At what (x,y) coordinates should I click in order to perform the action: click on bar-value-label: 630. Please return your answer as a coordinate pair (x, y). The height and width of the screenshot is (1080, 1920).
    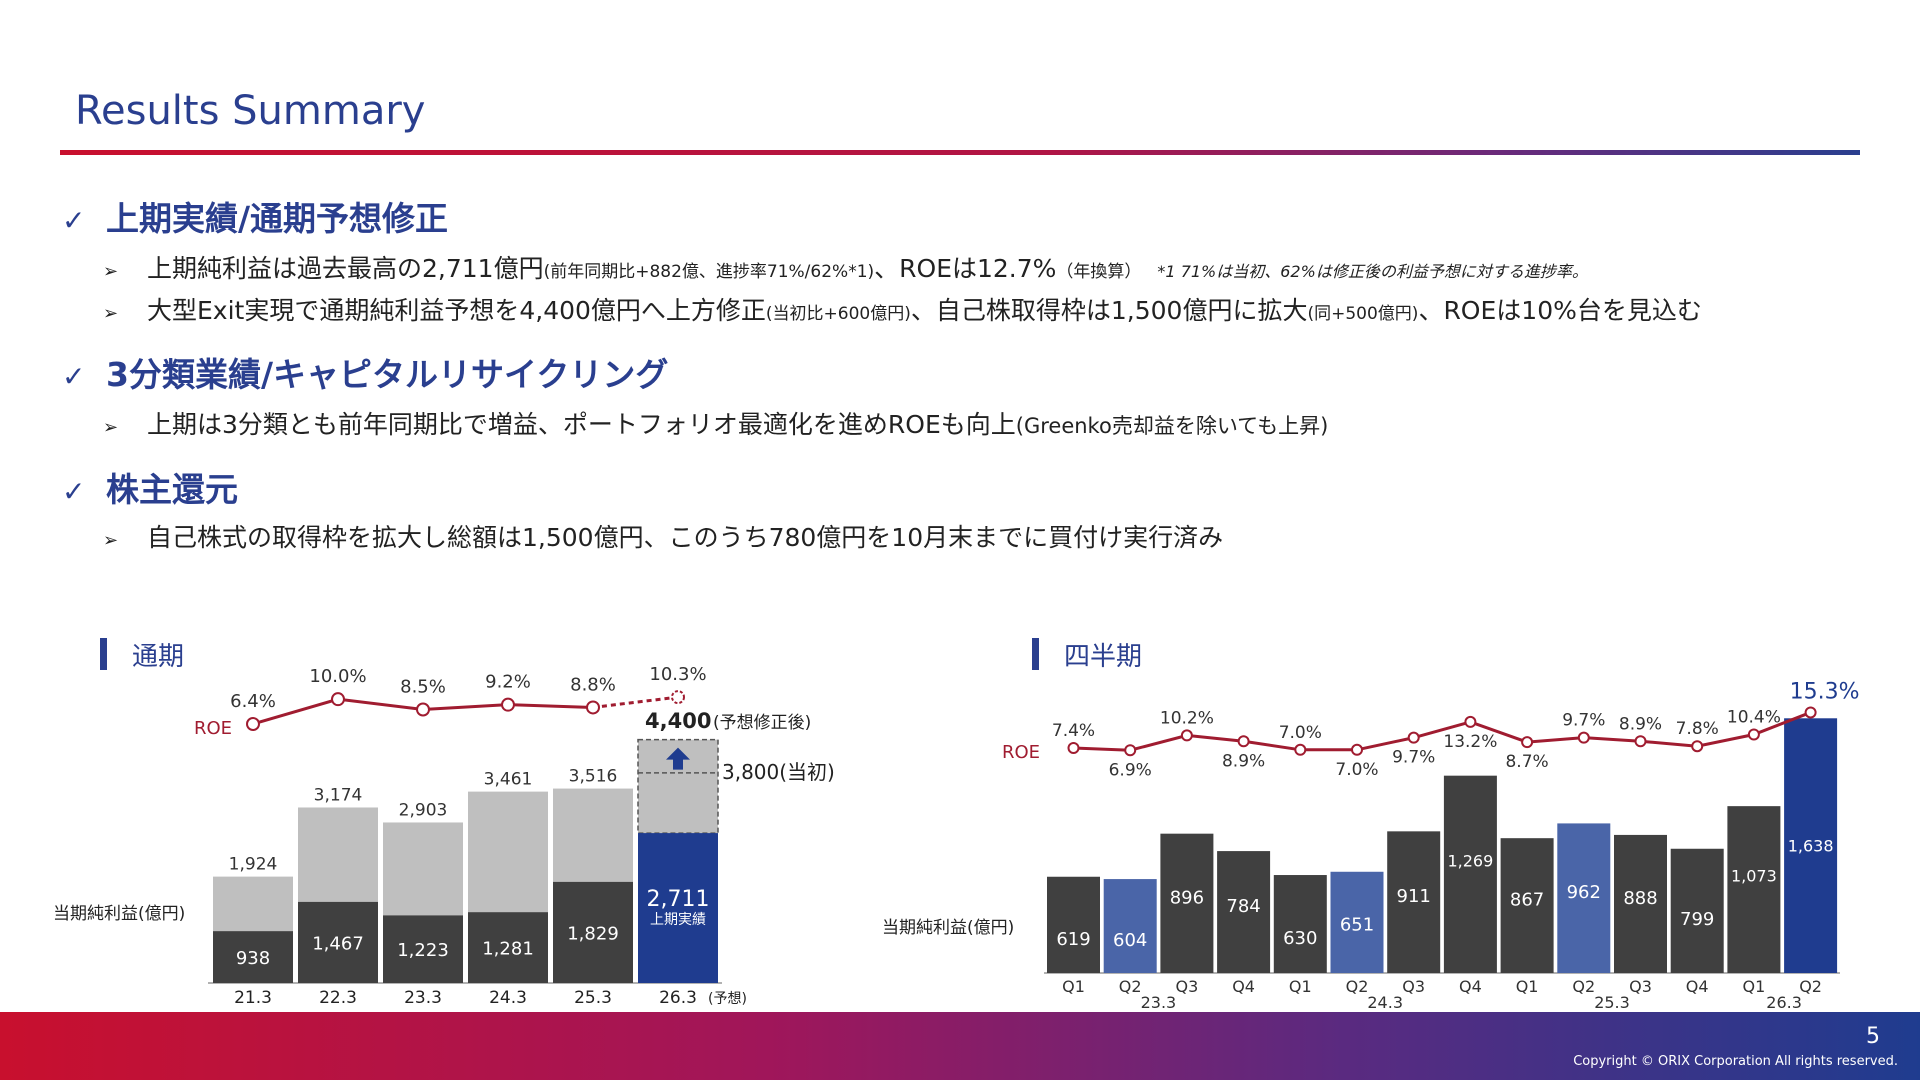
    Looking at the image, I should click on (1300, 938).